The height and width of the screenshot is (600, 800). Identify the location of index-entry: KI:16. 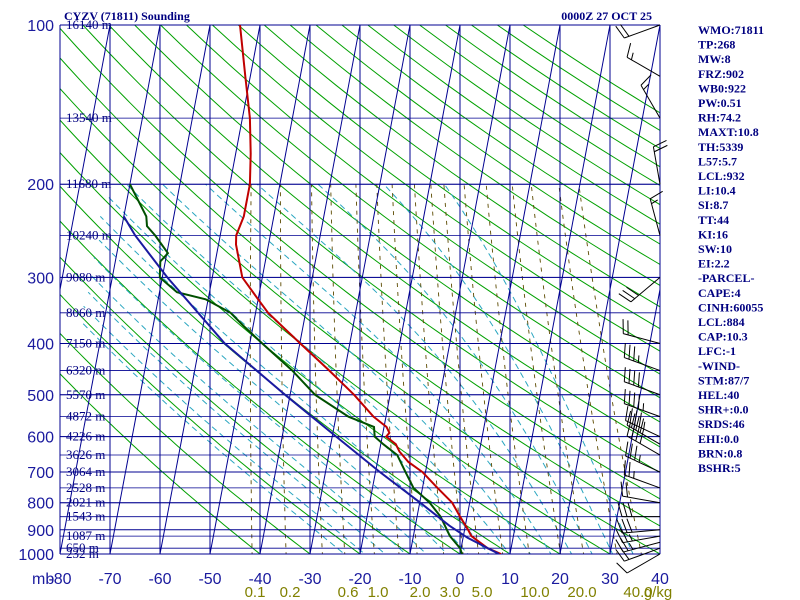
(713, 234).